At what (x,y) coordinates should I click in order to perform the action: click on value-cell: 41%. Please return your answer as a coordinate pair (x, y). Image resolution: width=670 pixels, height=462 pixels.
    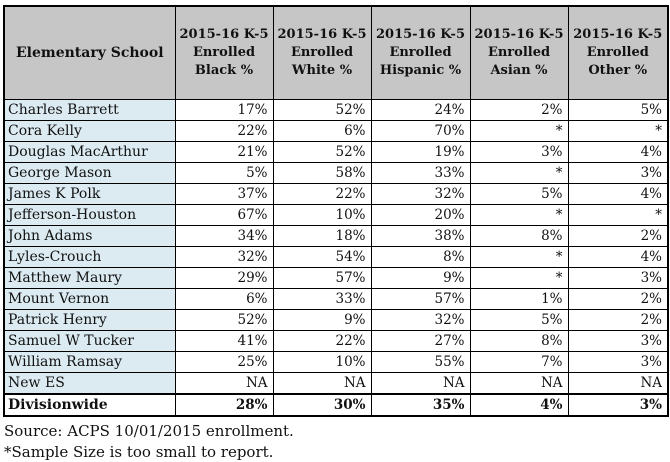
    Looking at the image, I should click on (224, 340).